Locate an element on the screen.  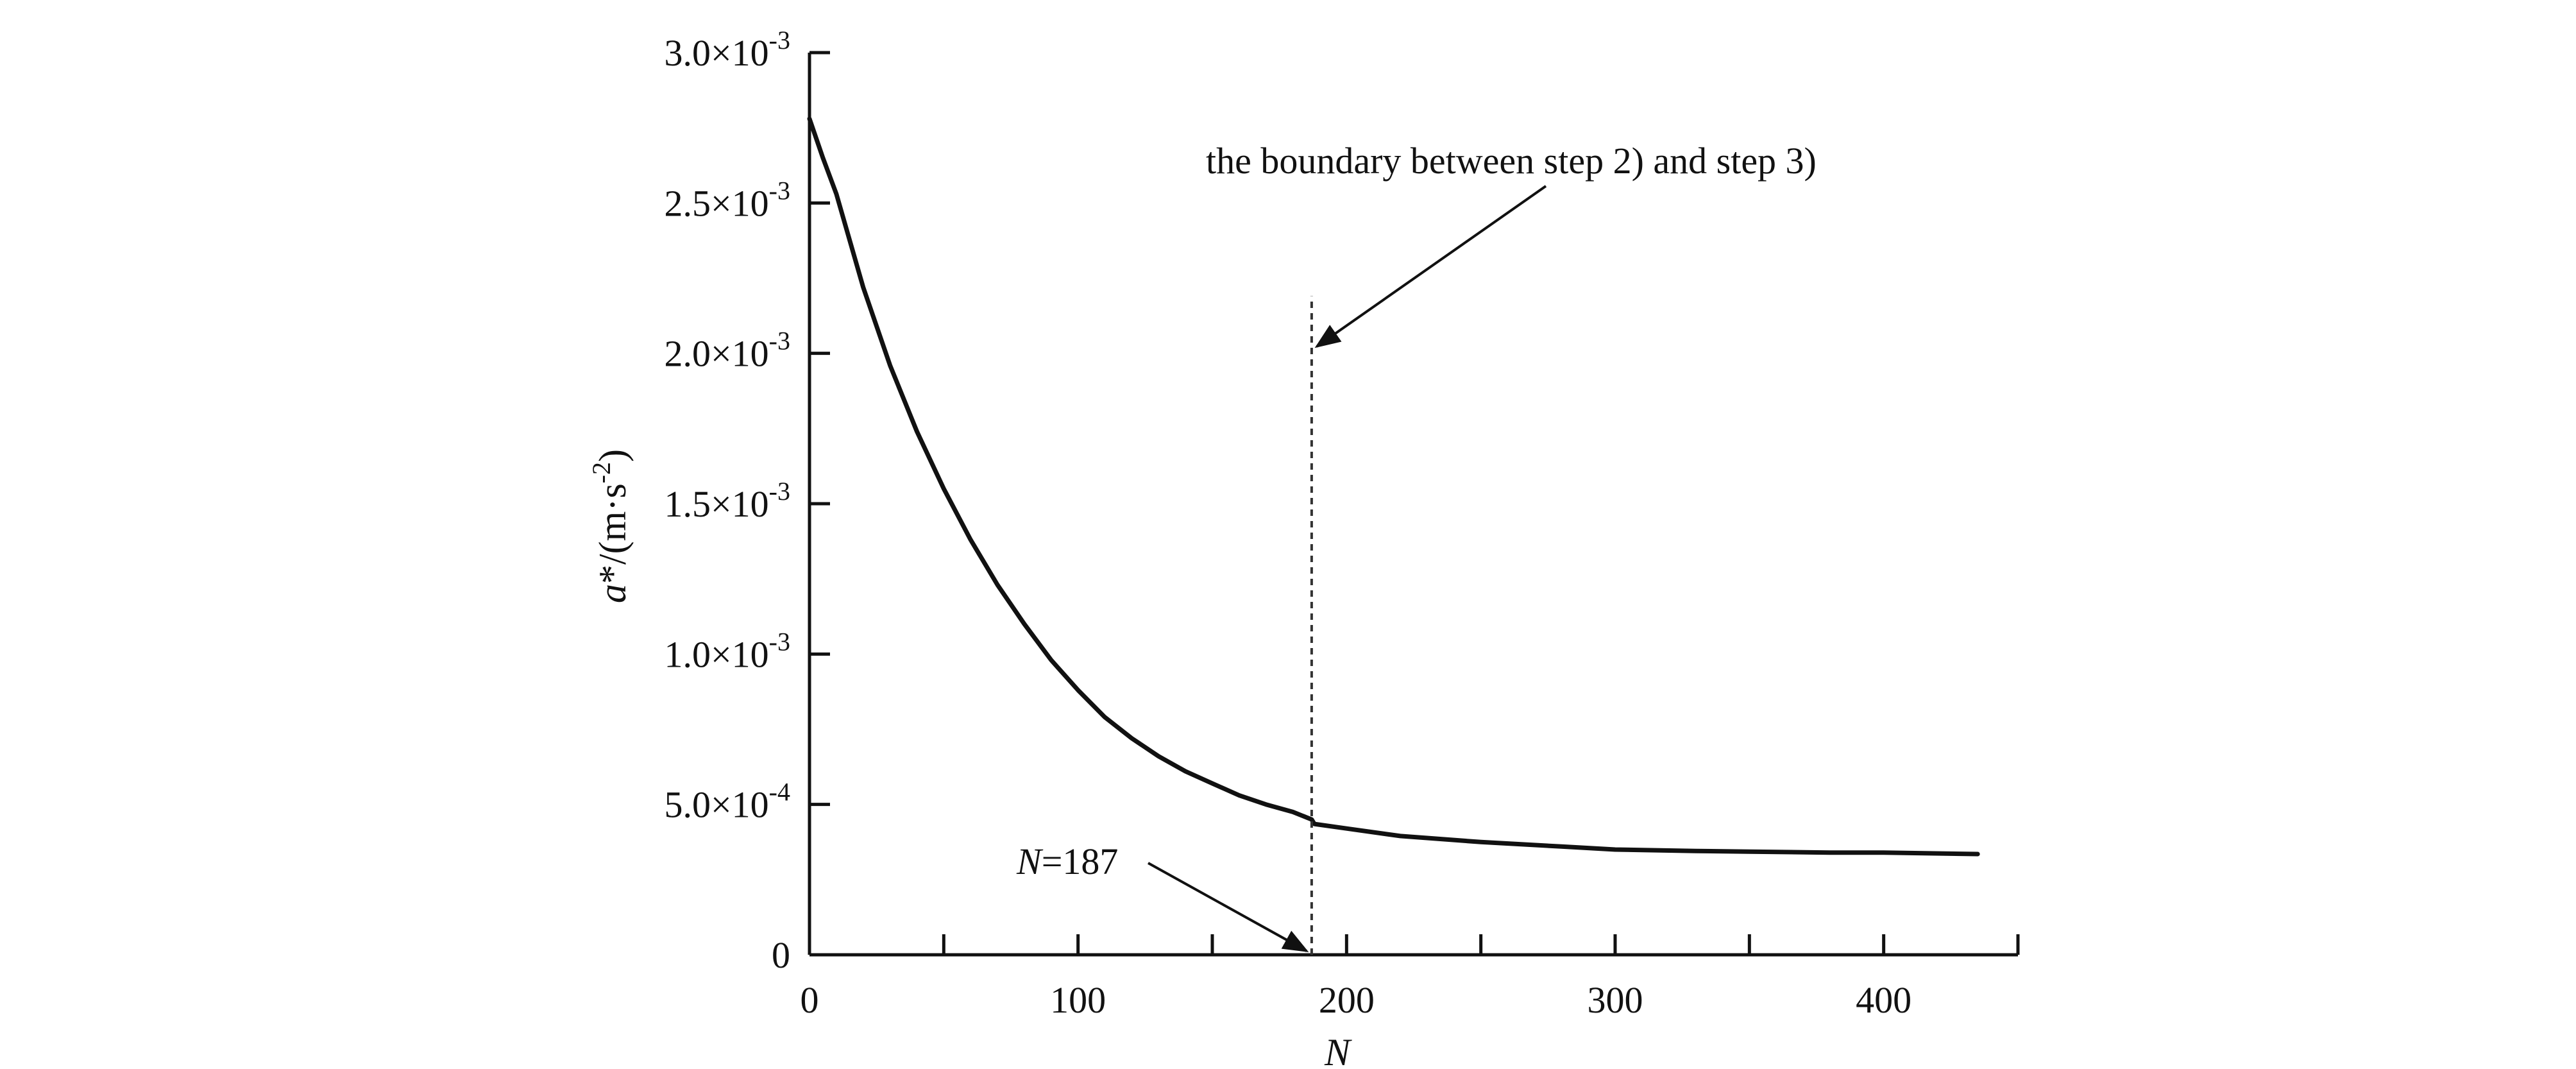
y-tick-label-2: 1.0×10⁻³ is located at coordinates (727, 651).